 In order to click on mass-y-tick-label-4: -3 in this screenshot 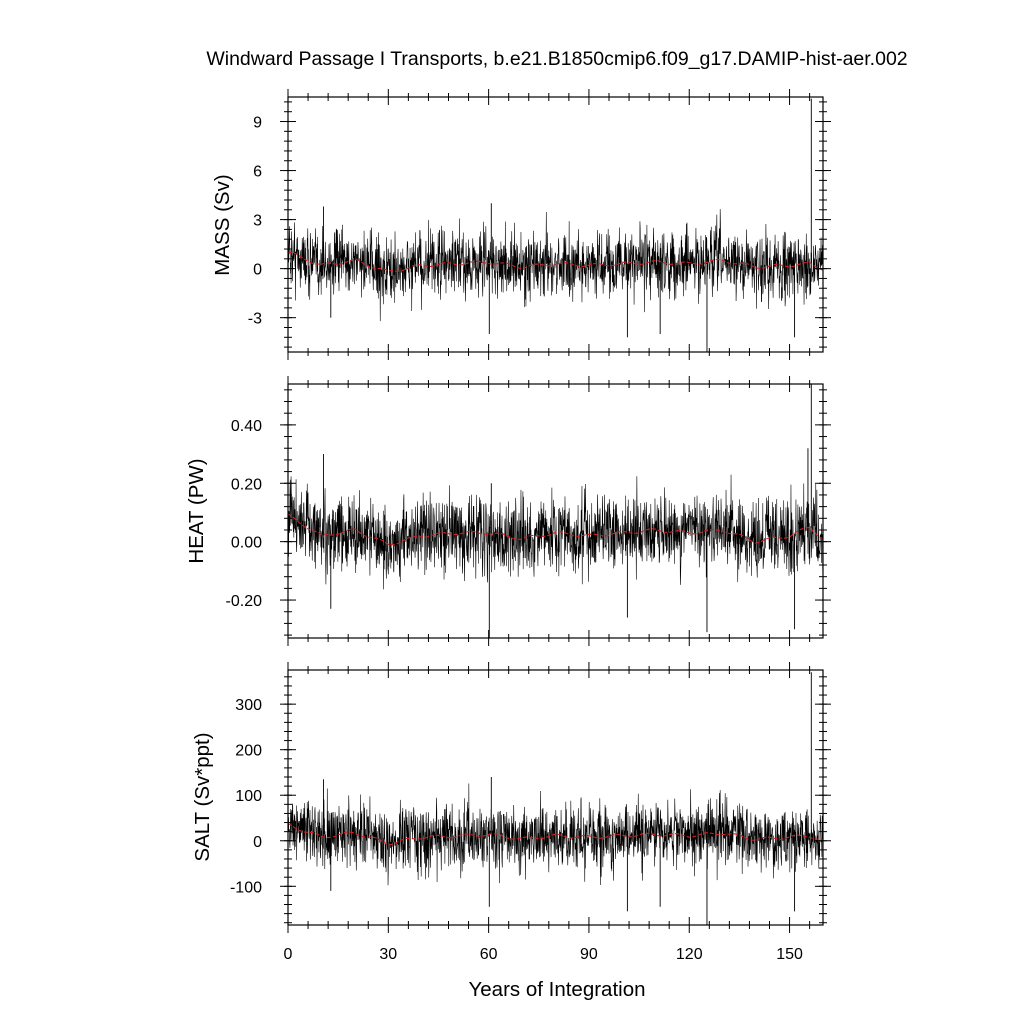, I will do `click(255, 319)`.